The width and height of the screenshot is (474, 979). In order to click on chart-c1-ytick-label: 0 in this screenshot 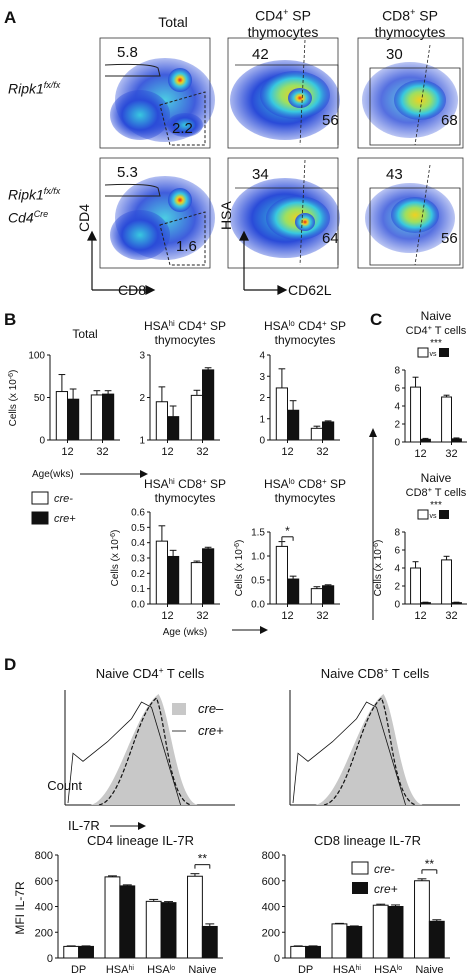, I will do `click(397, 605)`.